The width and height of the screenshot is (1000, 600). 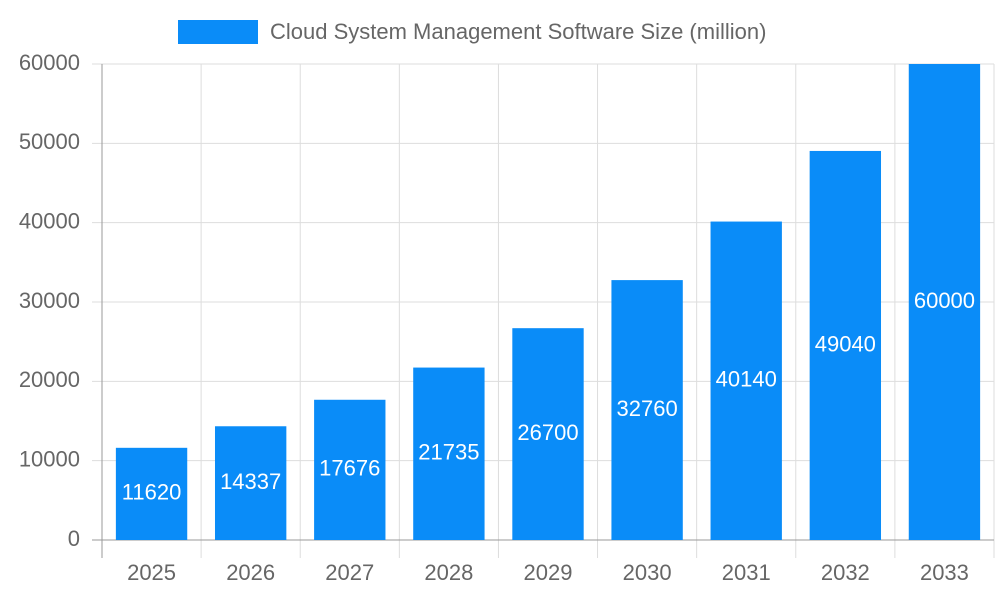 I want to click on data-label: 40140, so click(x=746, y=379).